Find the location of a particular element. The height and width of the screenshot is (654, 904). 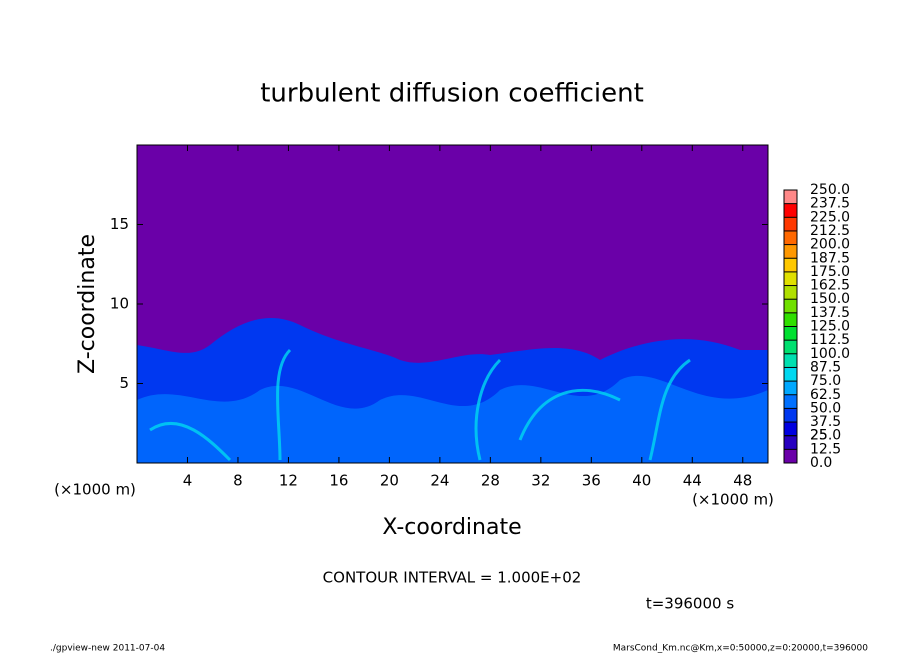

field-layer is located at coordinates (452, 419).